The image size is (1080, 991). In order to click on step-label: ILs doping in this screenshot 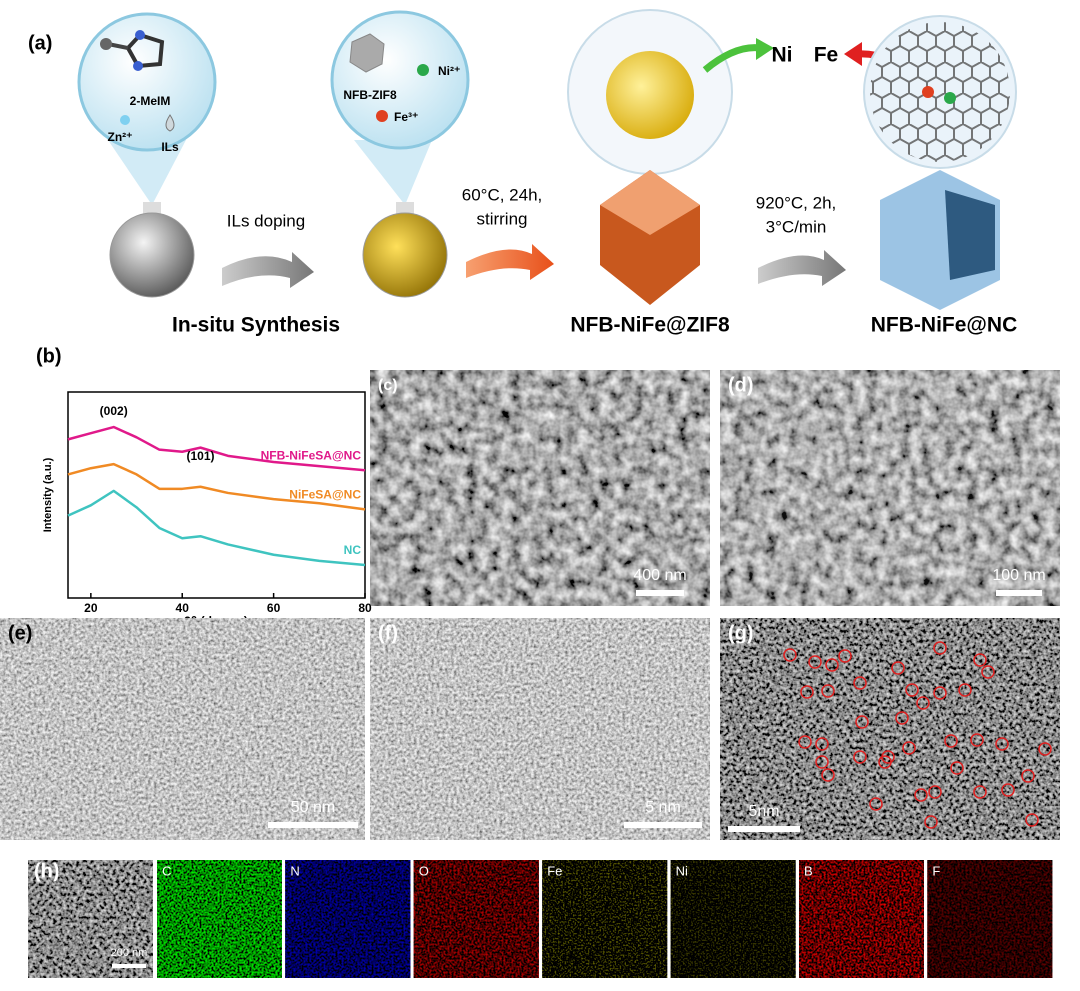, I will do `click(266, 220)`.